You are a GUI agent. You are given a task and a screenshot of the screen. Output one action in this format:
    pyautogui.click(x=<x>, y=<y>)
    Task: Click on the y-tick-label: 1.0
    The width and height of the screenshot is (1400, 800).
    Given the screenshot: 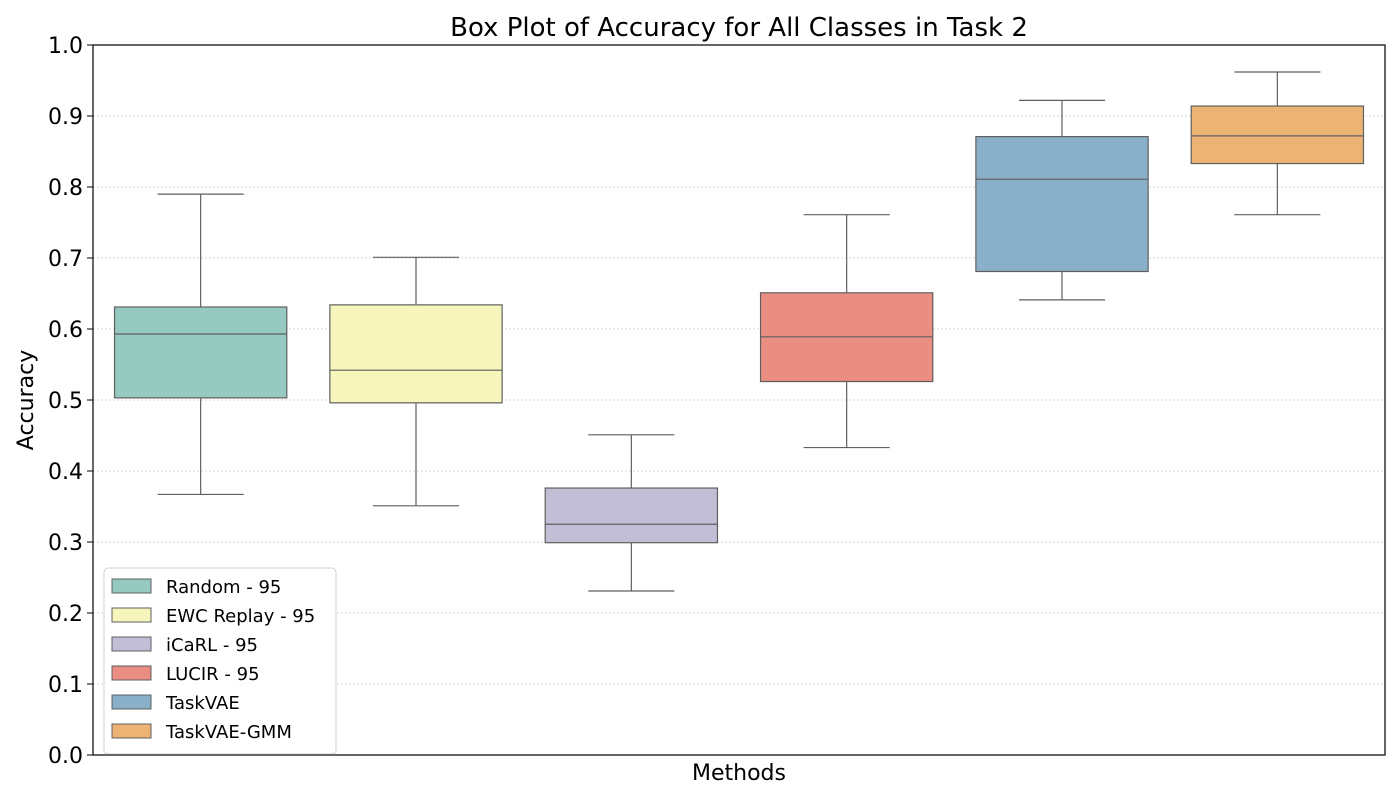 What is the action you would take?
    pyautogui.click(x=65, y=46)
    